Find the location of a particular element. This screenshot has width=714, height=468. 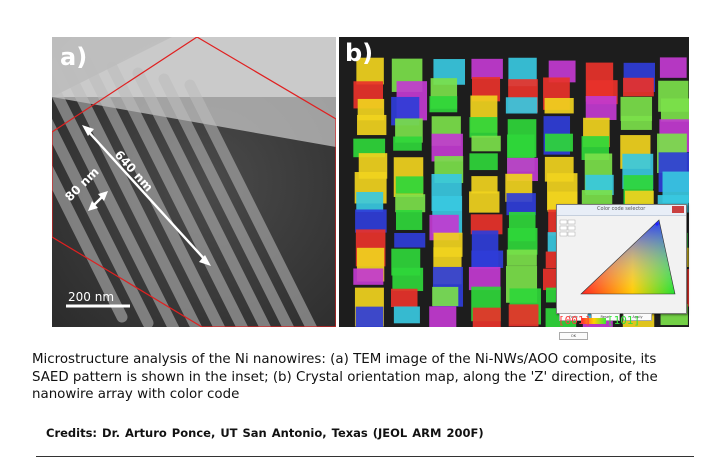

color-code-selector-window: Color code selector Fade Reset ApplyOK is located at coordinates (621, 272).